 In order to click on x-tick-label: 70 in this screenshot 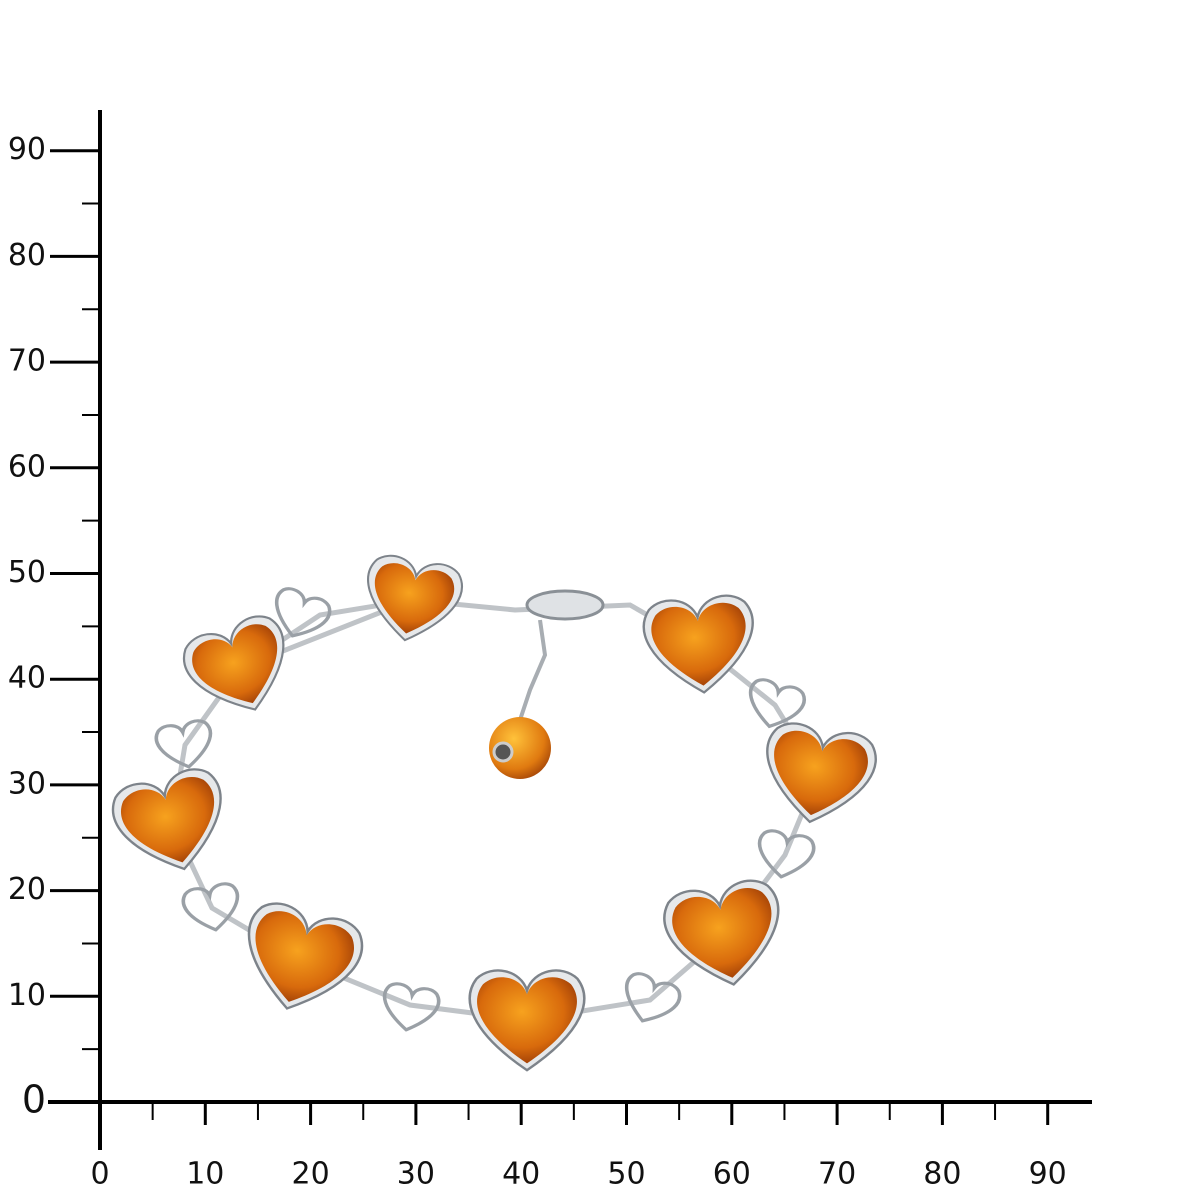, I will do `click(837, 1174)`.